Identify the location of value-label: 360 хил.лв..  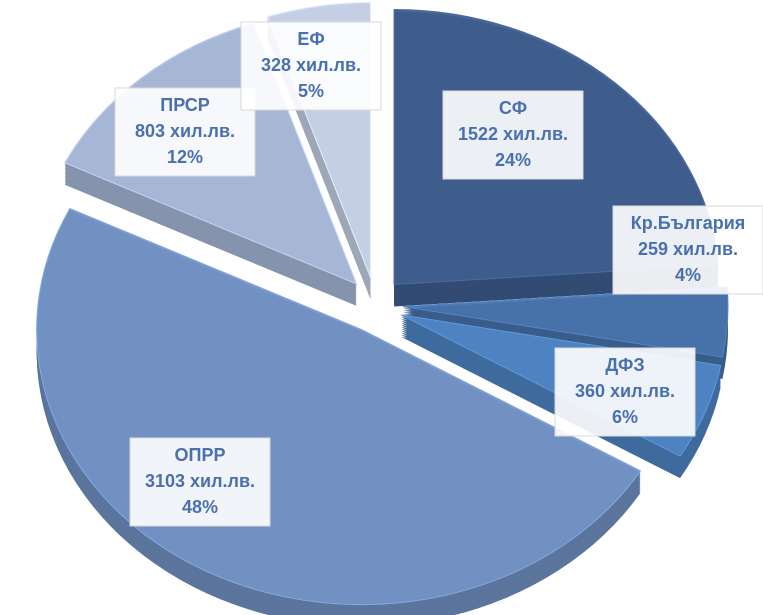
(625, 391).